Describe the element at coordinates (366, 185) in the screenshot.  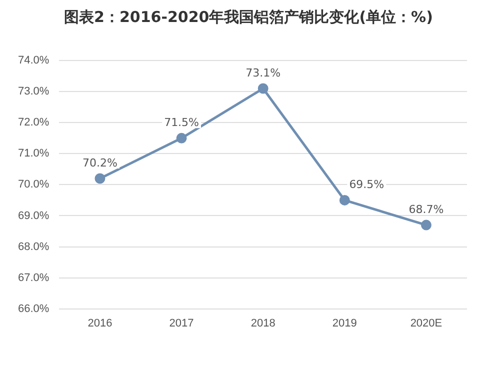
I see `text: 69.5%` at that location.